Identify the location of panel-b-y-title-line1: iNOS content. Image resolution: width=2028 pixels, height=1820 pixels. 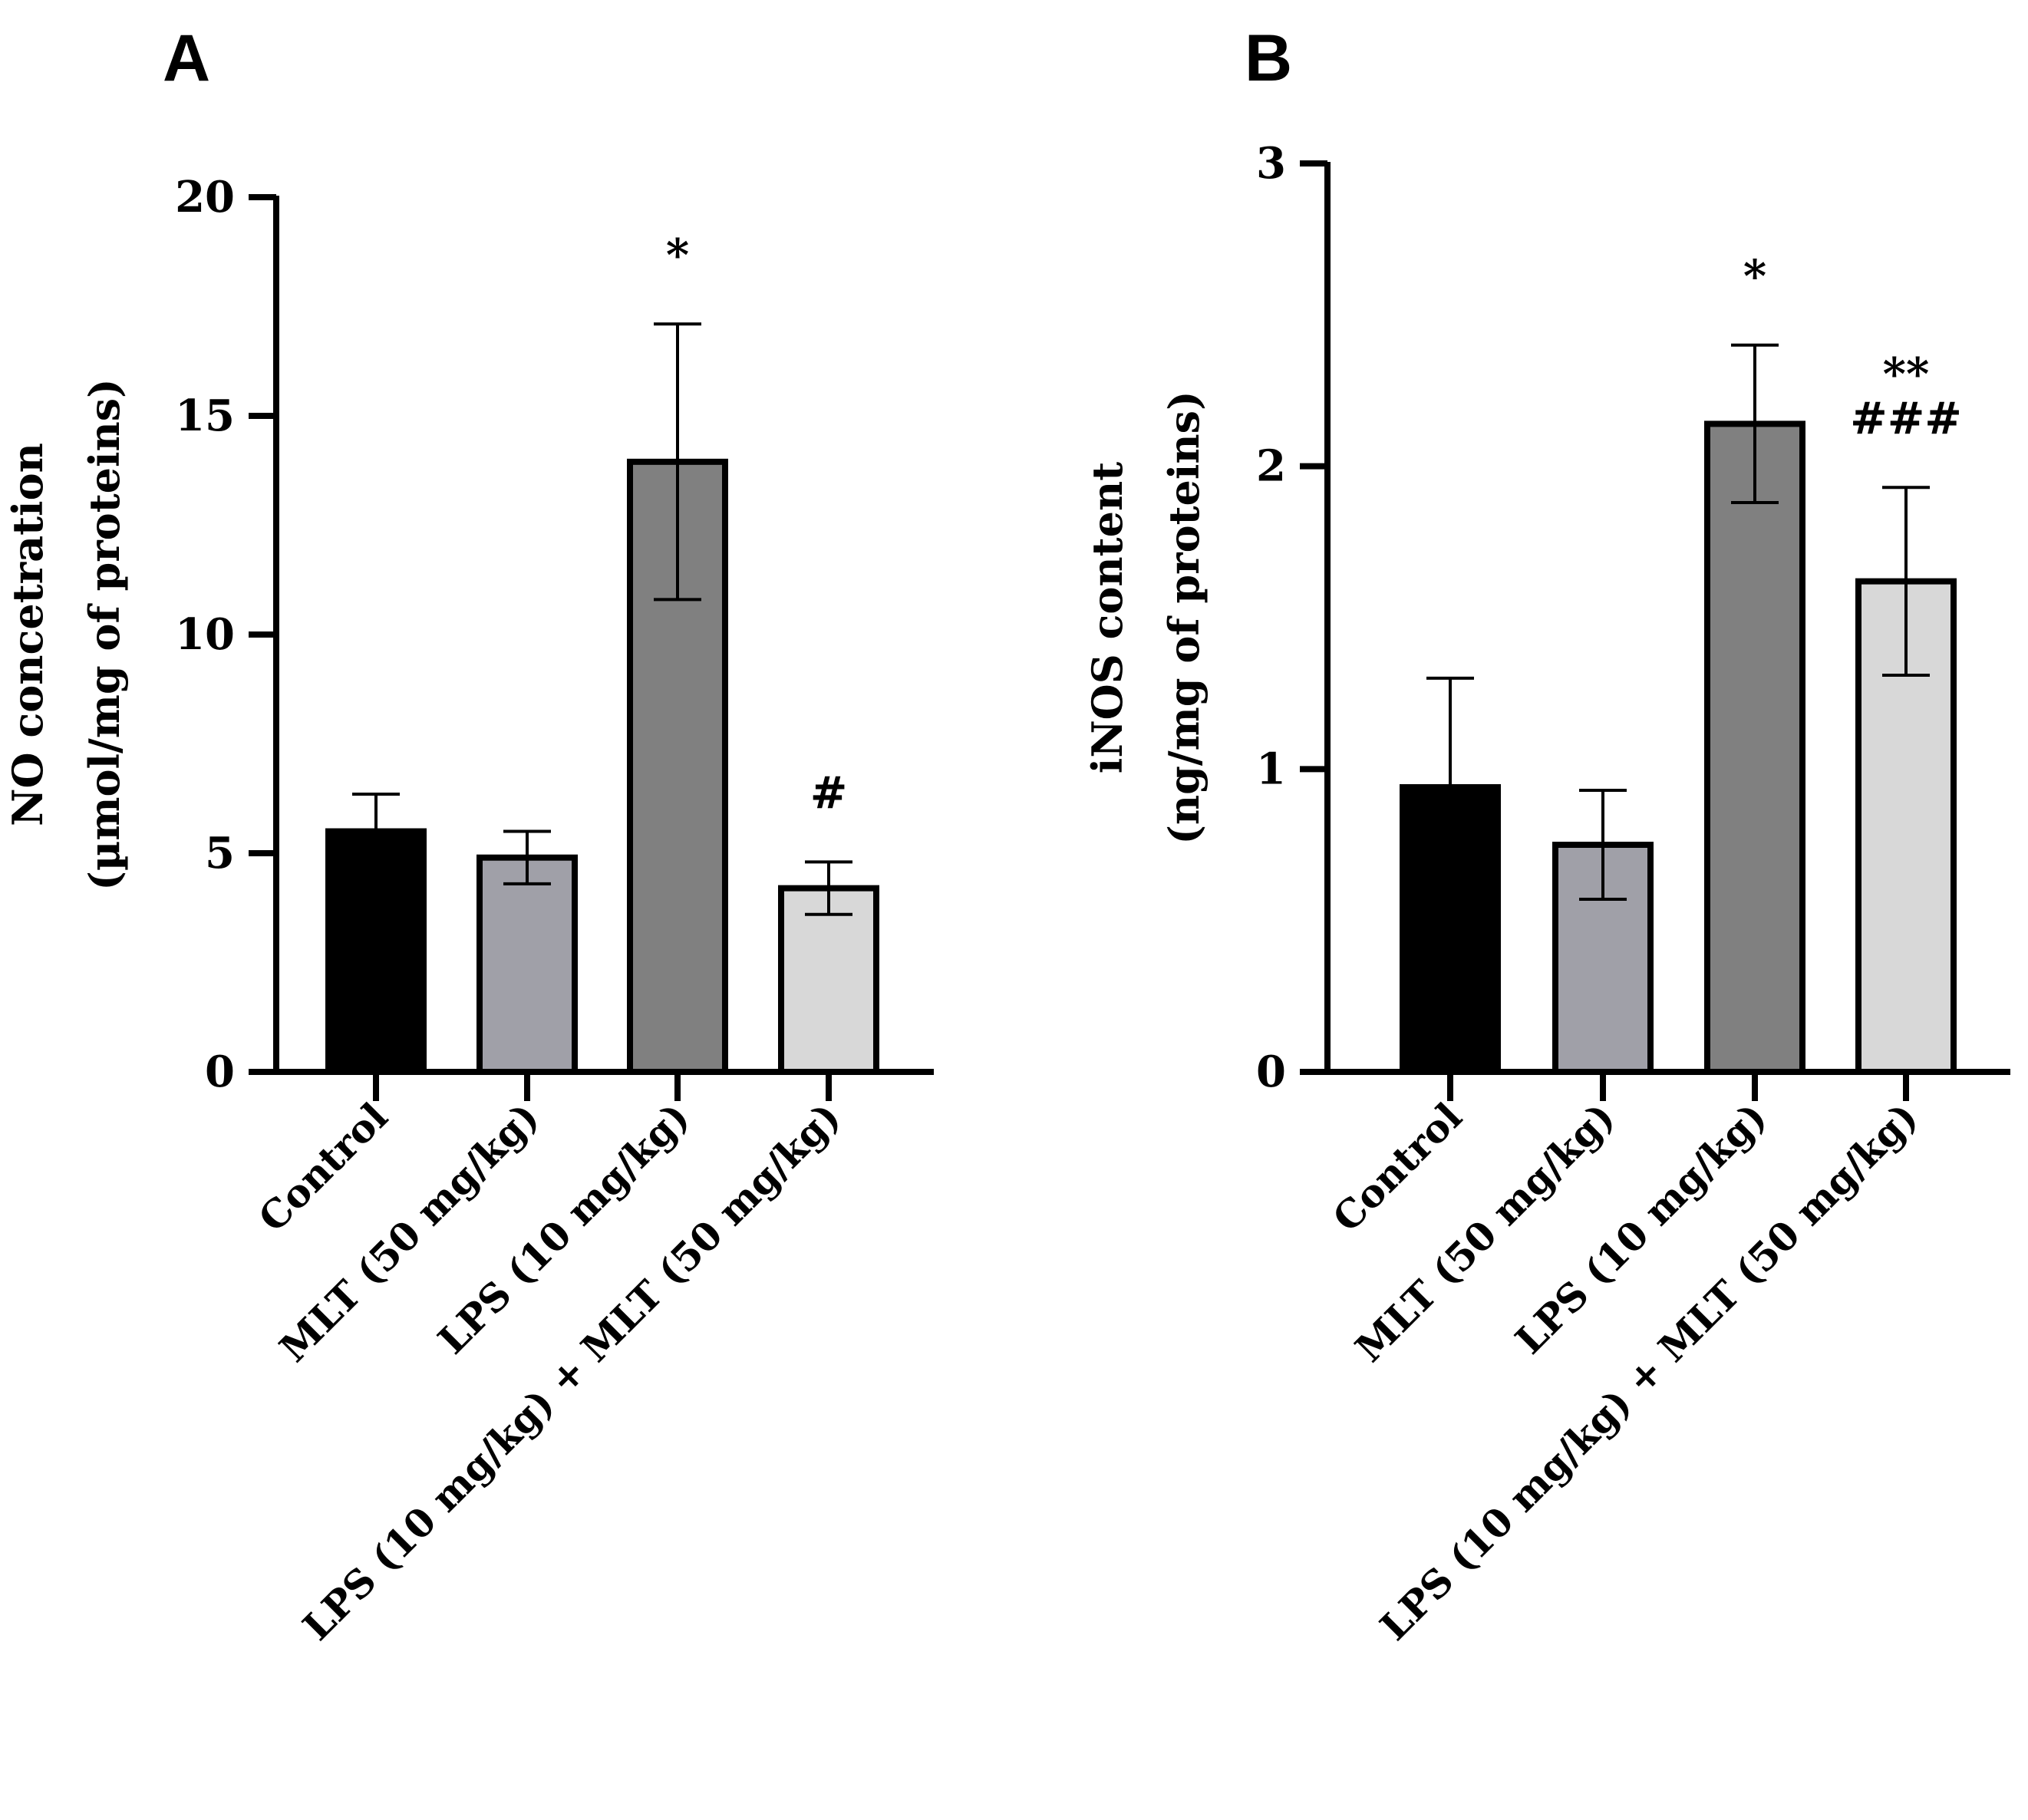
(1107, 617).